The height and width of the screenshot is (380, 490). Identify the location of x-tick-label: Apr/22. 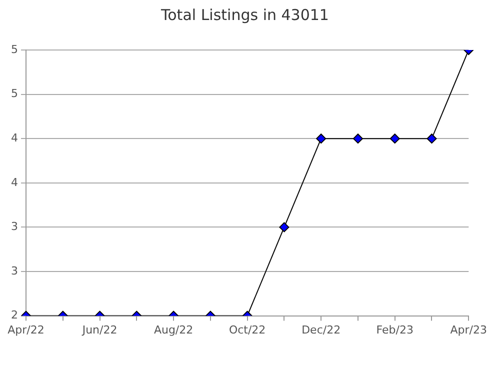
(26, 329).